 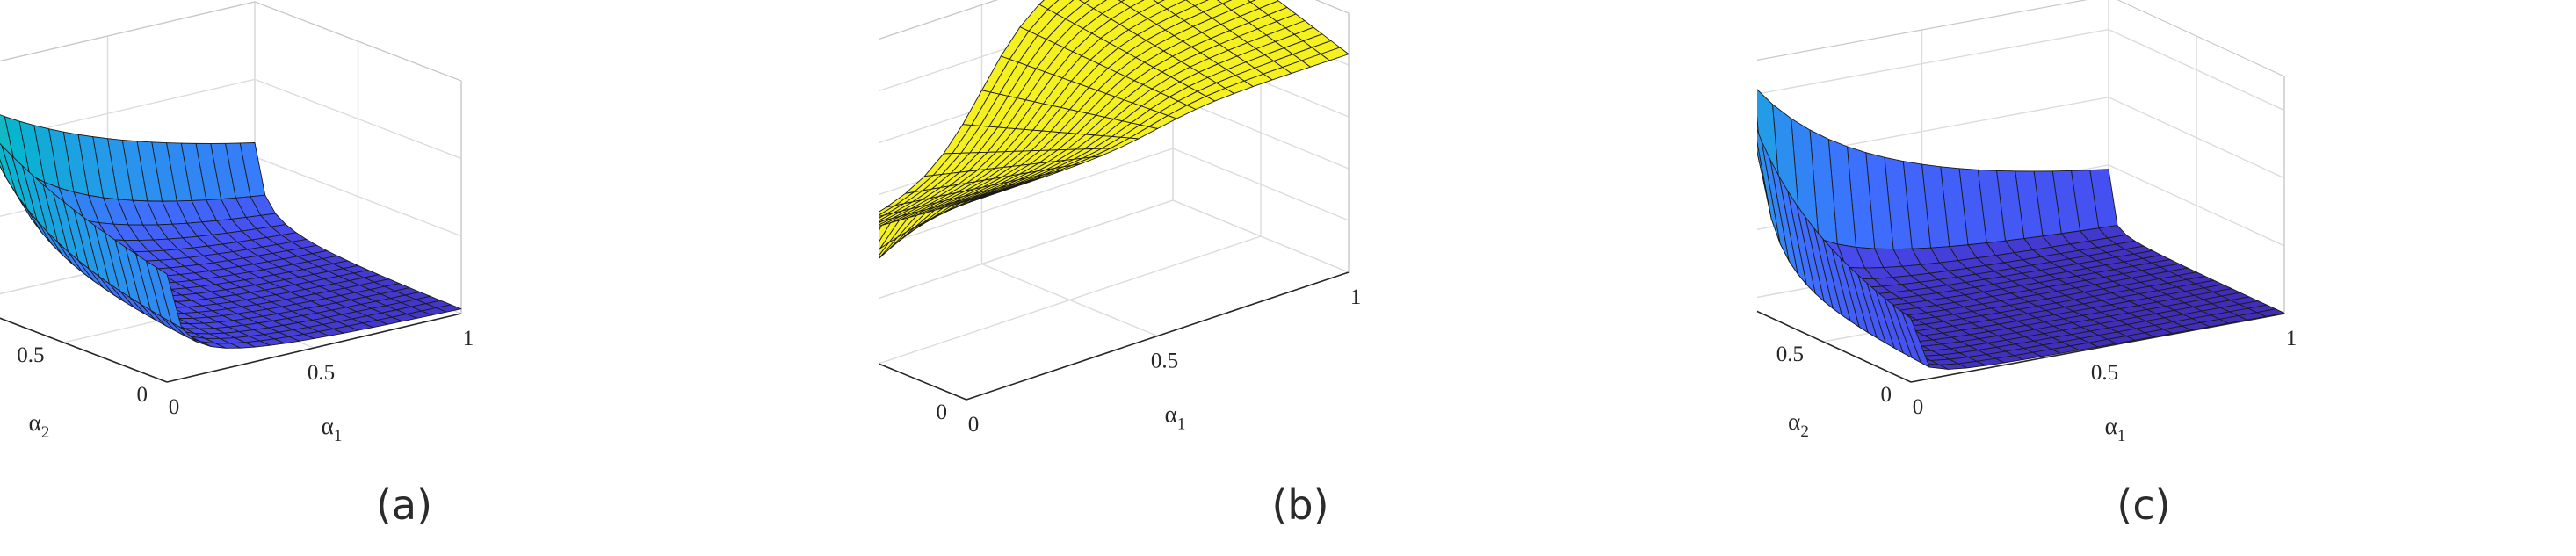 What do you see at coordinates (404, 505) in the screenshot?
I see `caption-a: (a)` at bounding box center [404, 505].